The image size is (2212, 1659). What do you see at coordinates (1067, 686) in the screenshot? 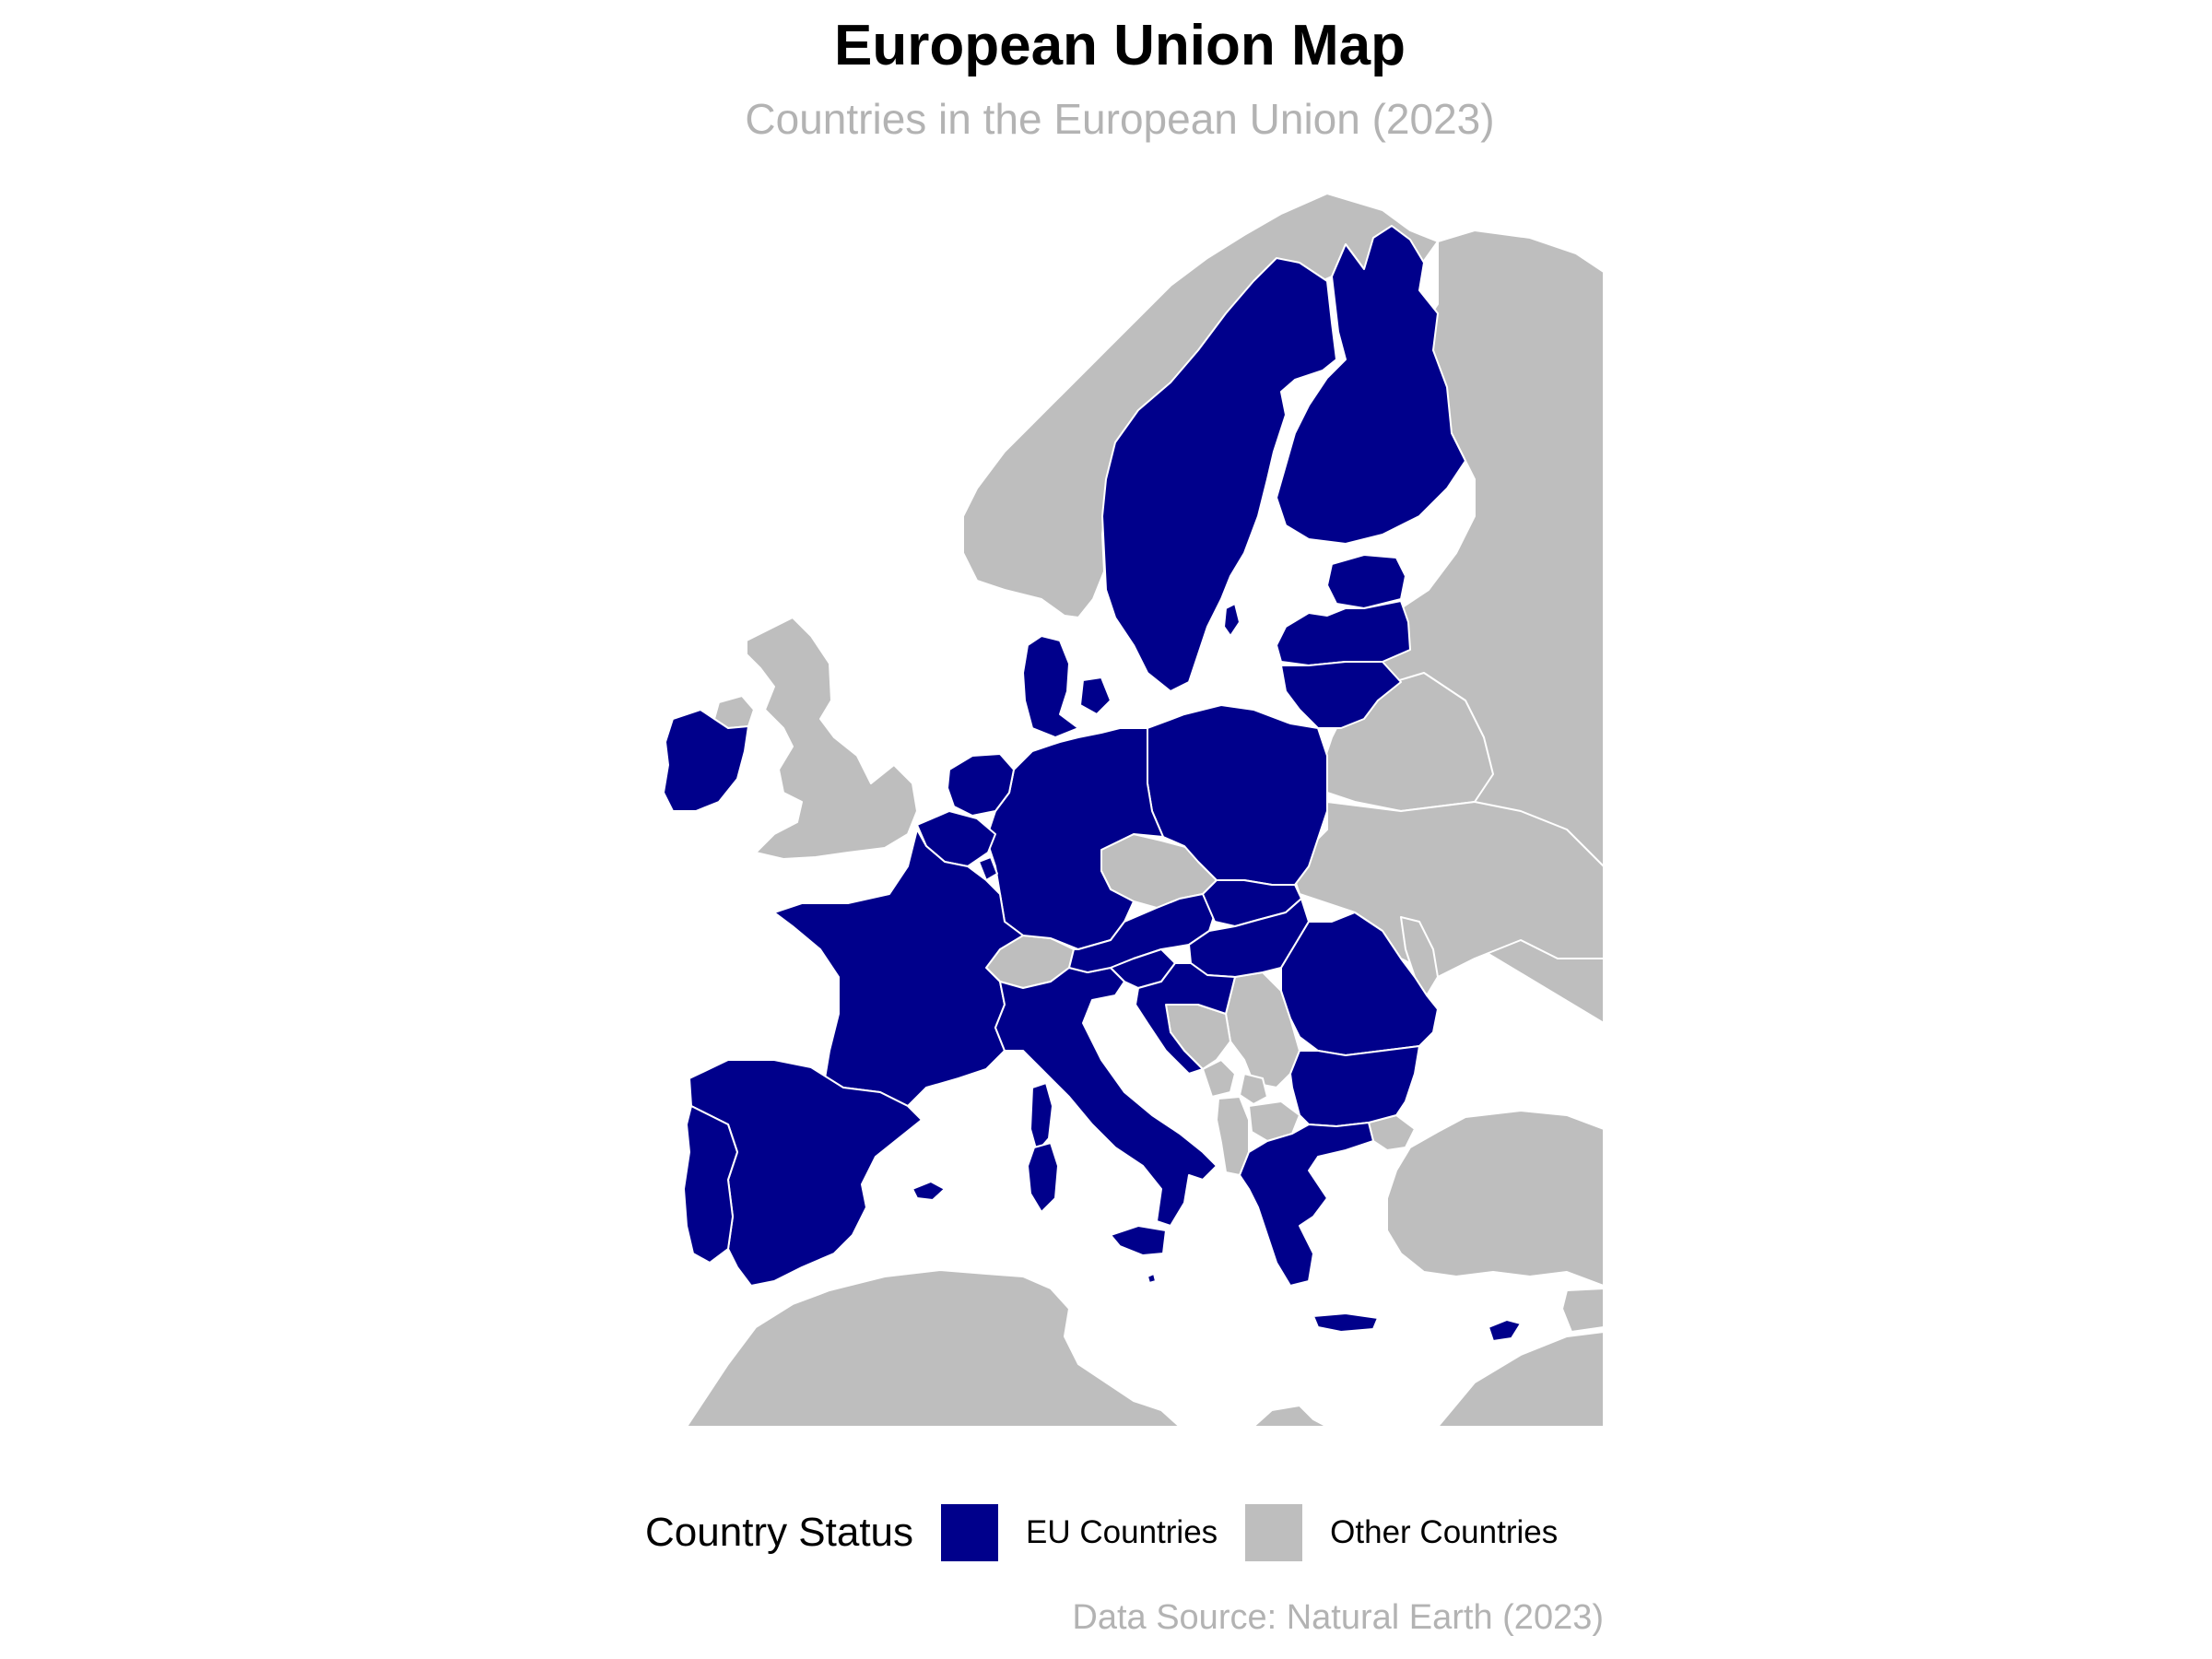
I see `country-denmark` at bounding box center [1067, 686].